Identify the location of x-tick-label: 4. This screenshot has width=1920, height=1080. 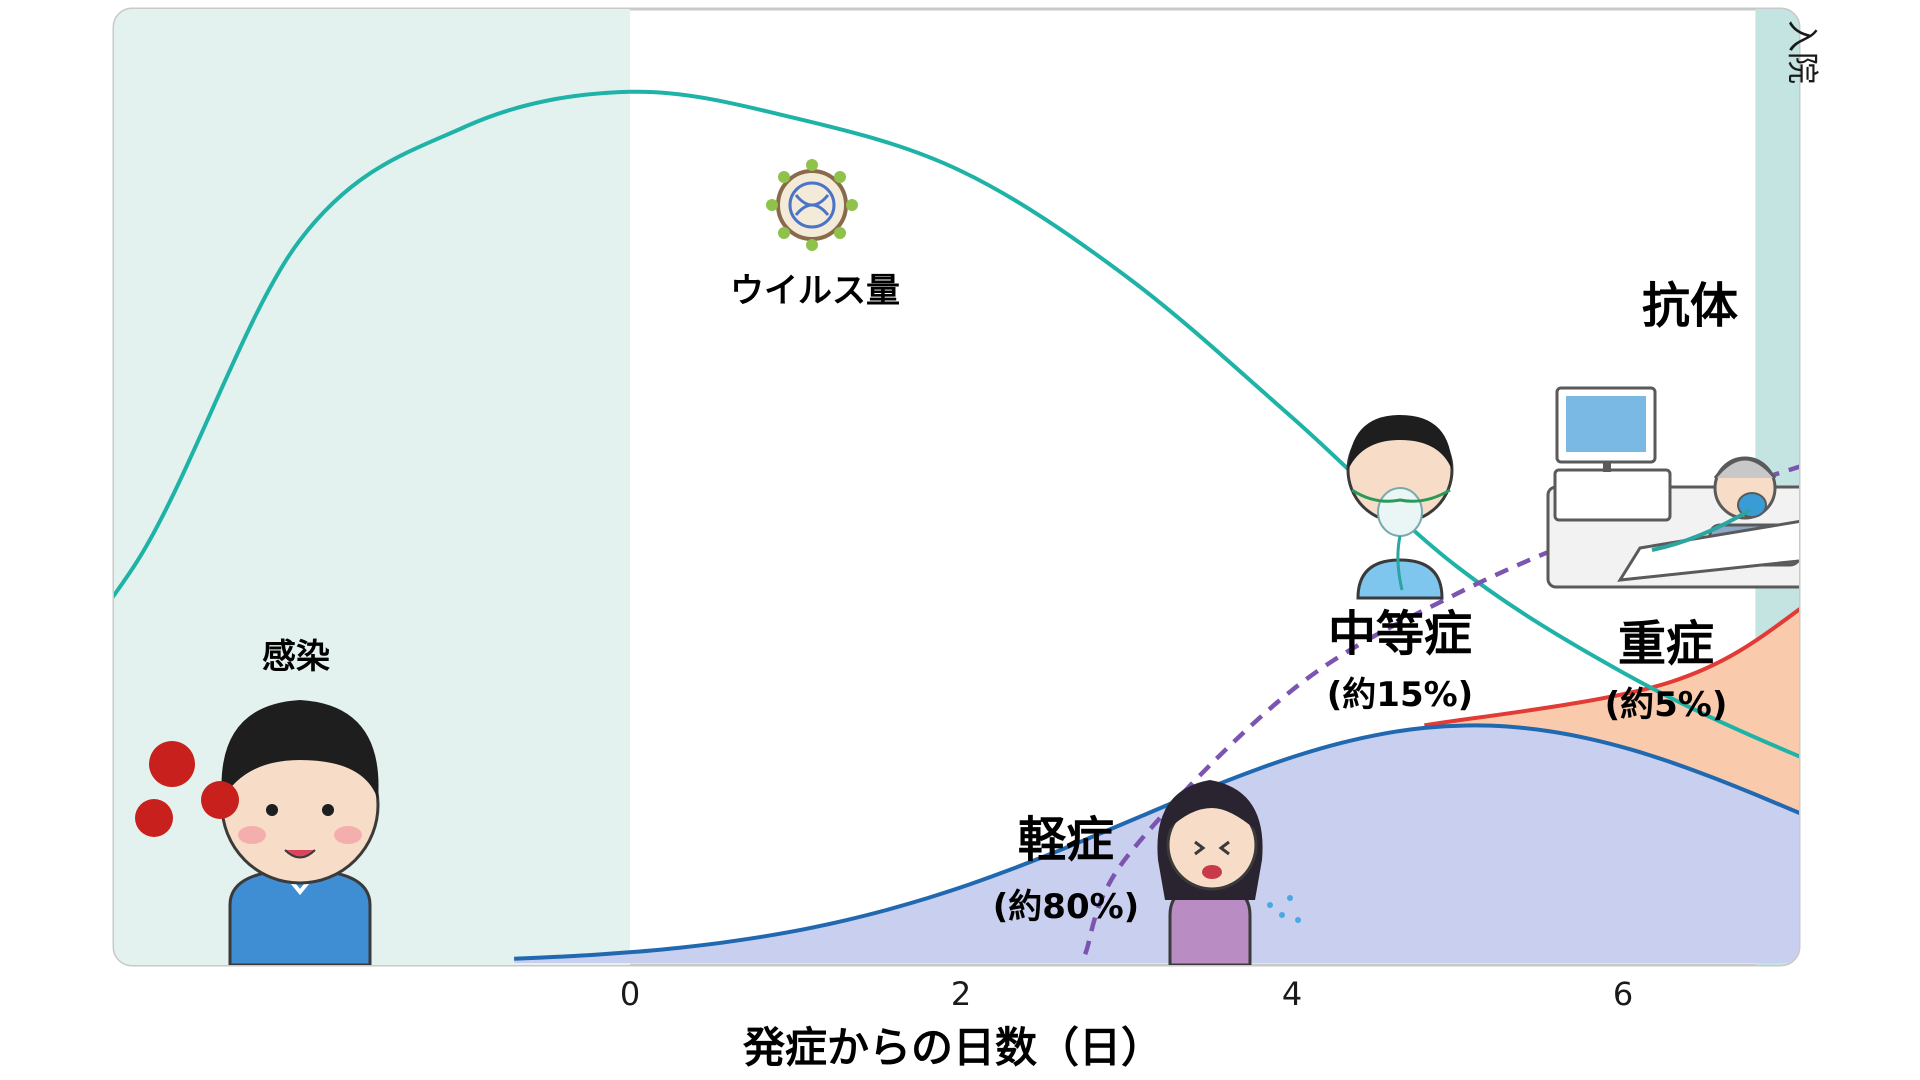
(1292, 994).